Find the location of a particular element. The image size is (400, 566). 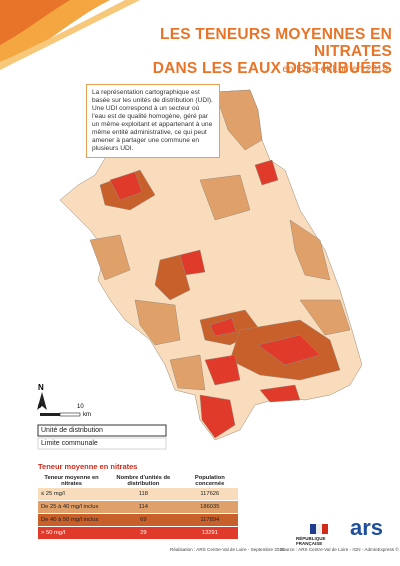

cell: 13291 is located at coordinates (209, 533).